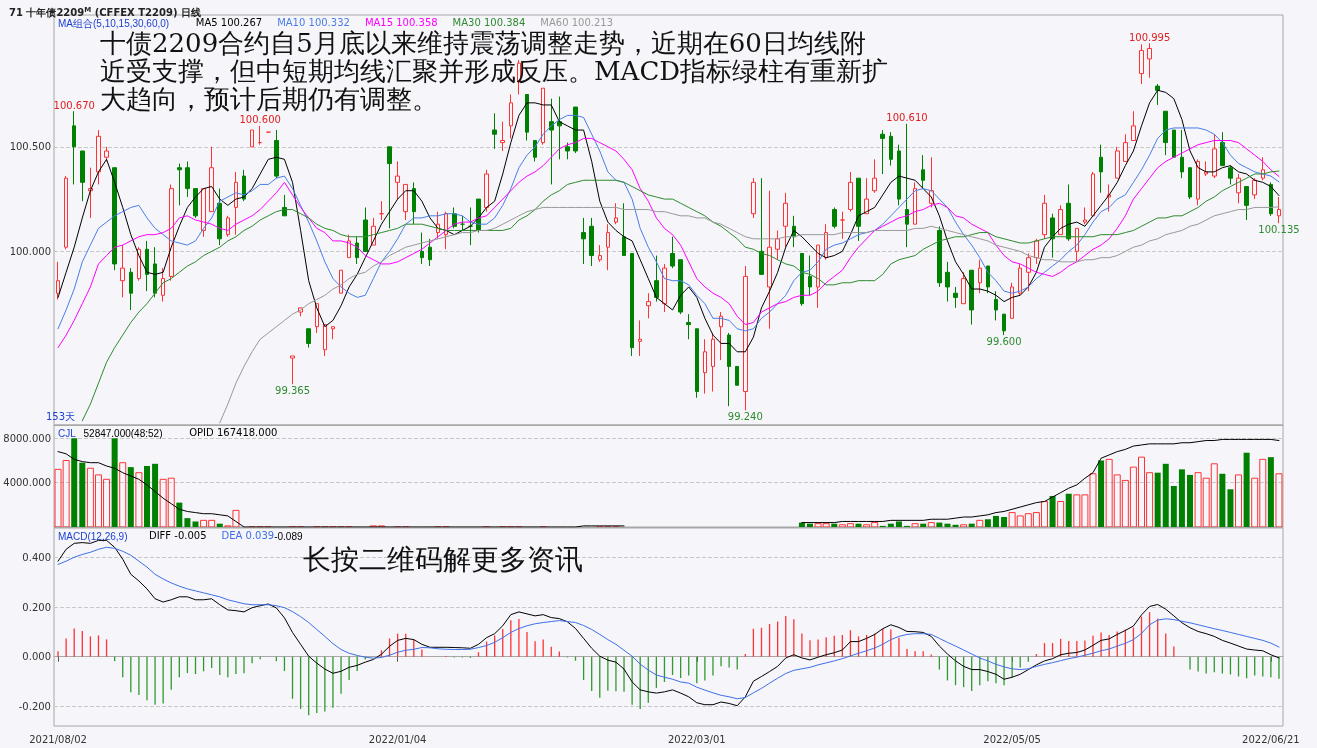 The image size is (1317, 748). Describe the element at coordinates (401, 22) in the screenshot. I see `text: MA15 100.358` at that location.